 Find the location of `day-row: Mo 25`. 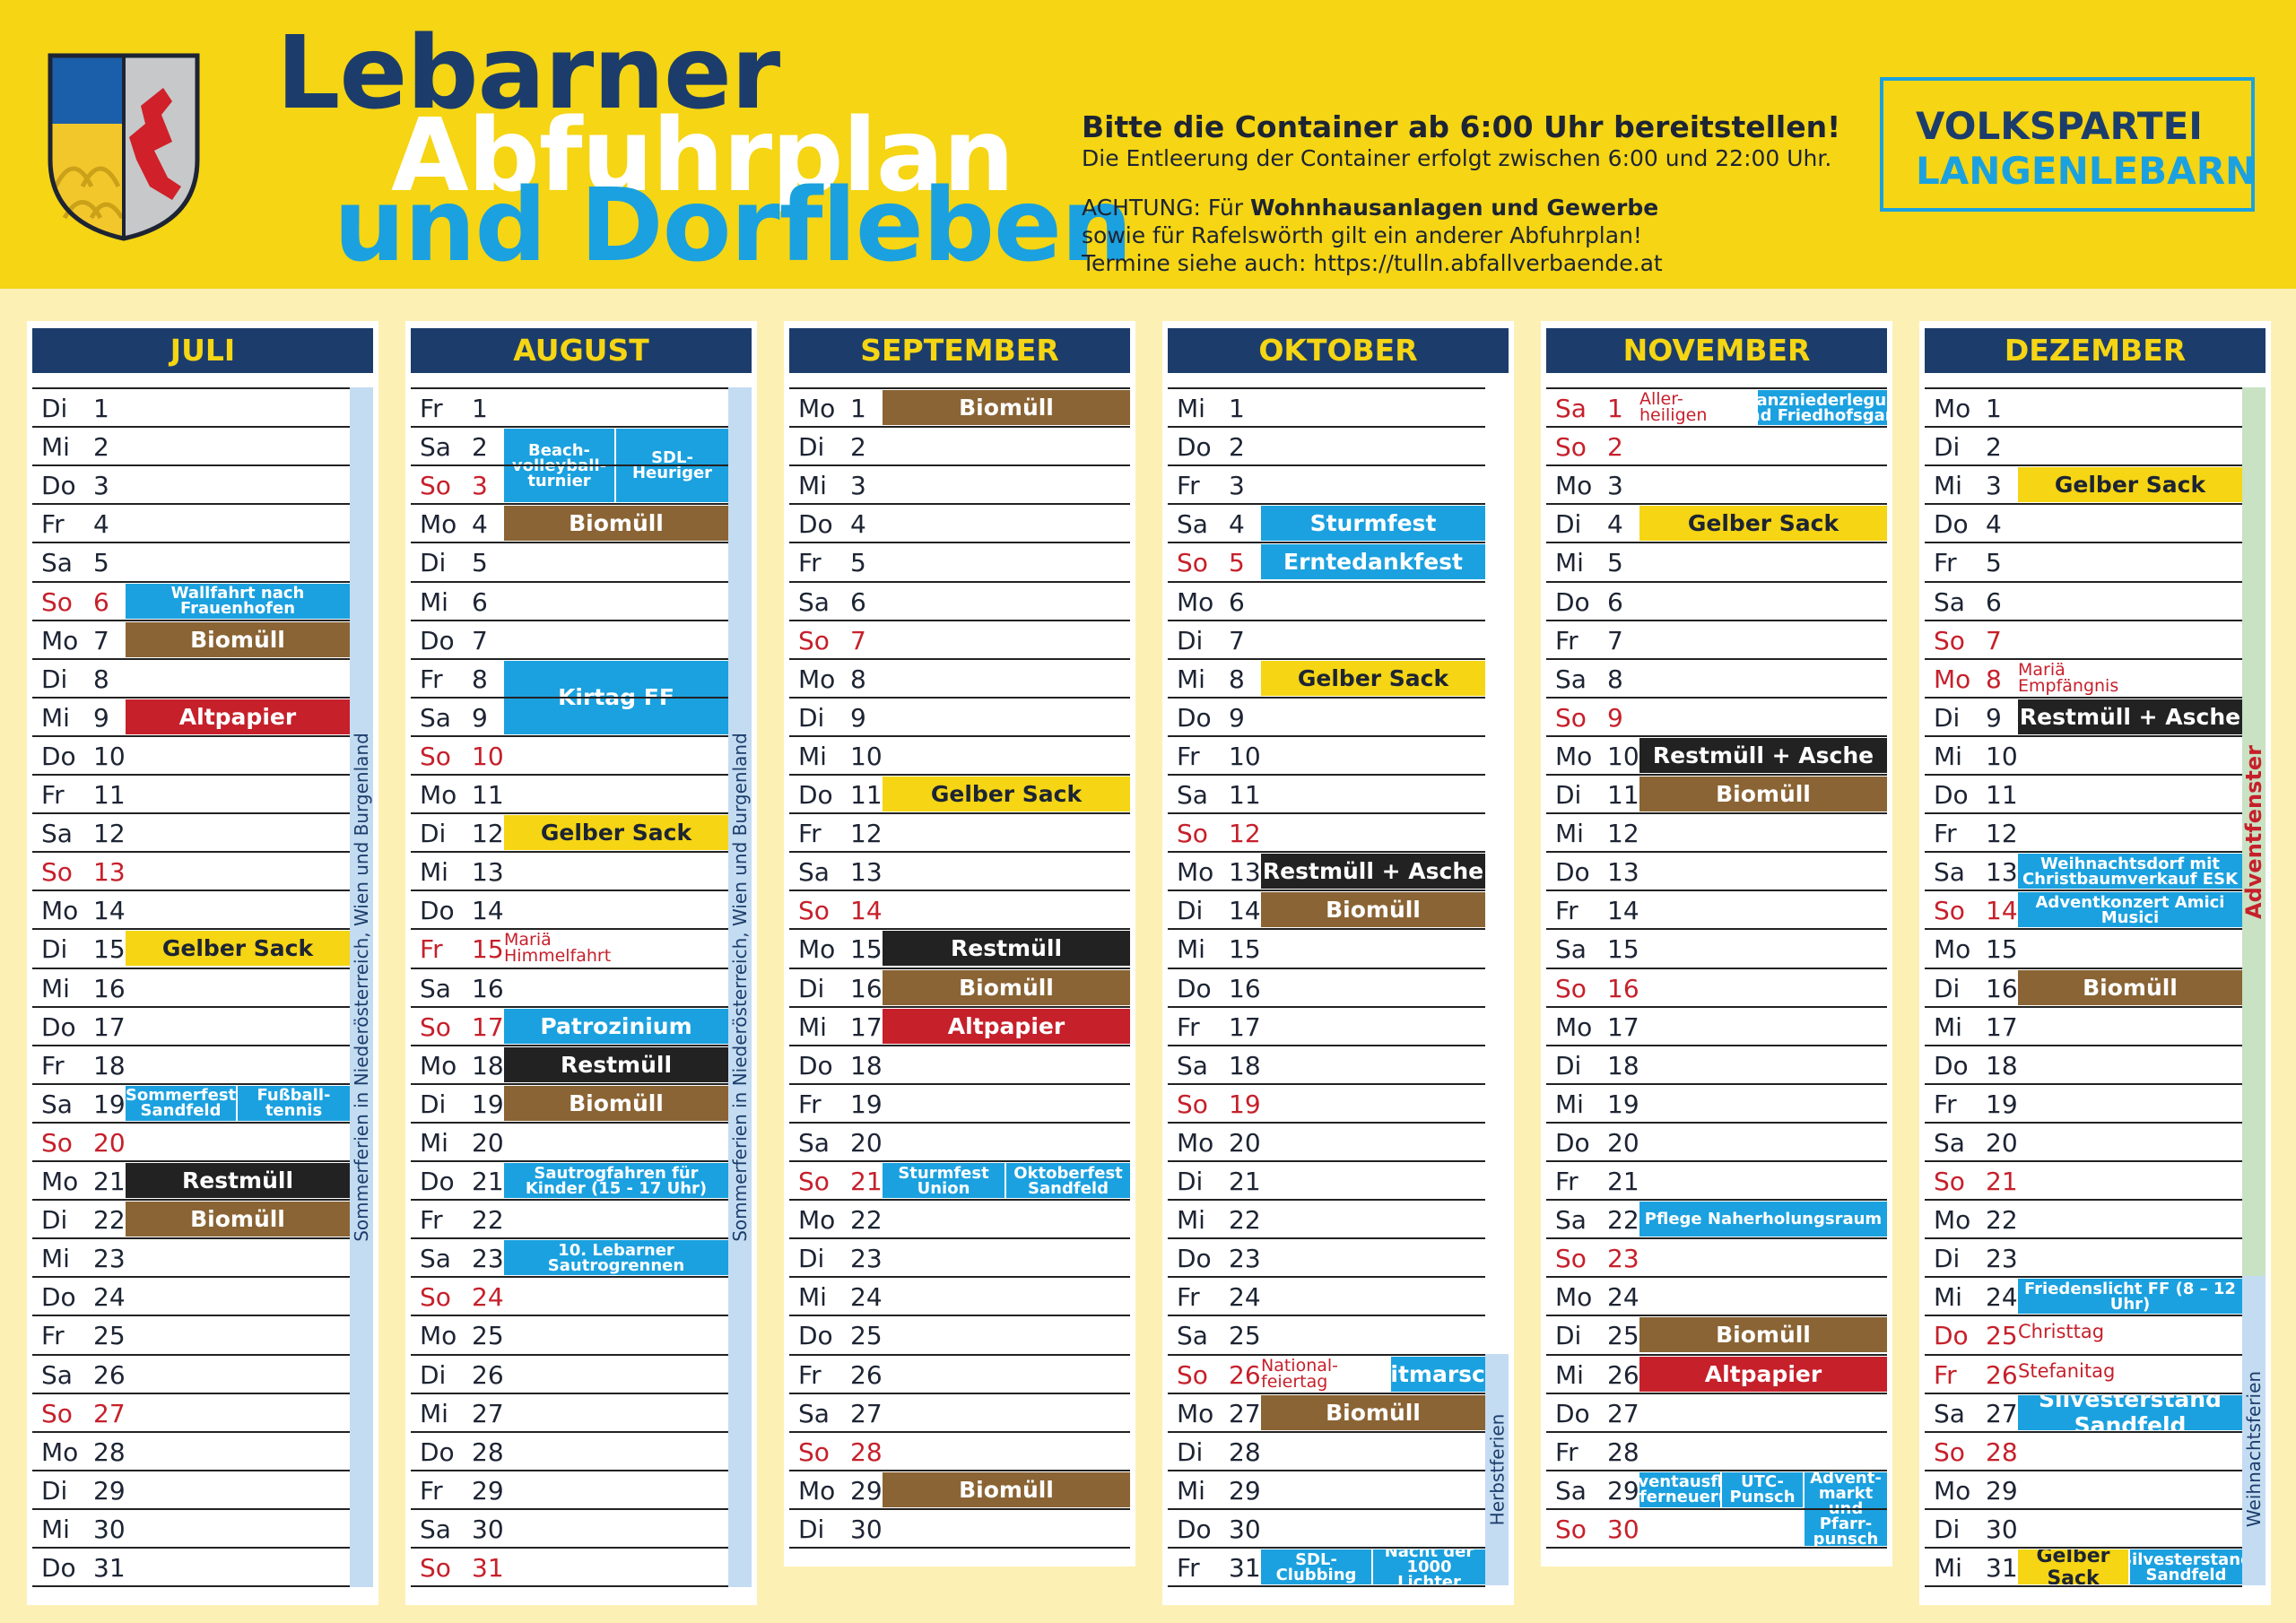

day-row: Mo 25 is located at coordinates (569, 1334).